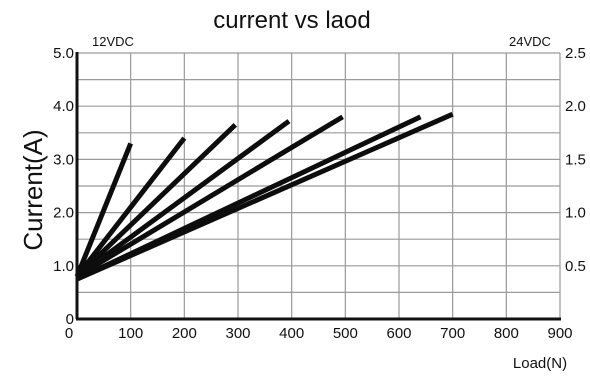 The height and width of the screenshot is (376, 590). Describe the element at coordinates (575, 159) in the screenshot. I see `y2-tick-label: 1.5` at that location.